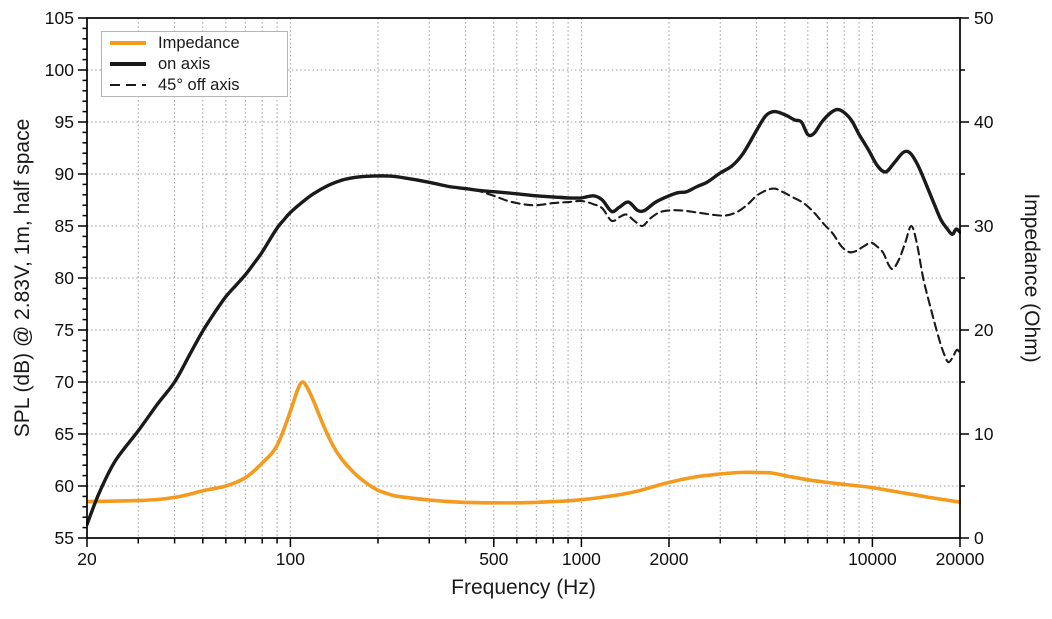  What do you see at coordinates (65, 174) in the screenshot?
I see `left-y-tick-label: 90` at bounding box center [65, 174].